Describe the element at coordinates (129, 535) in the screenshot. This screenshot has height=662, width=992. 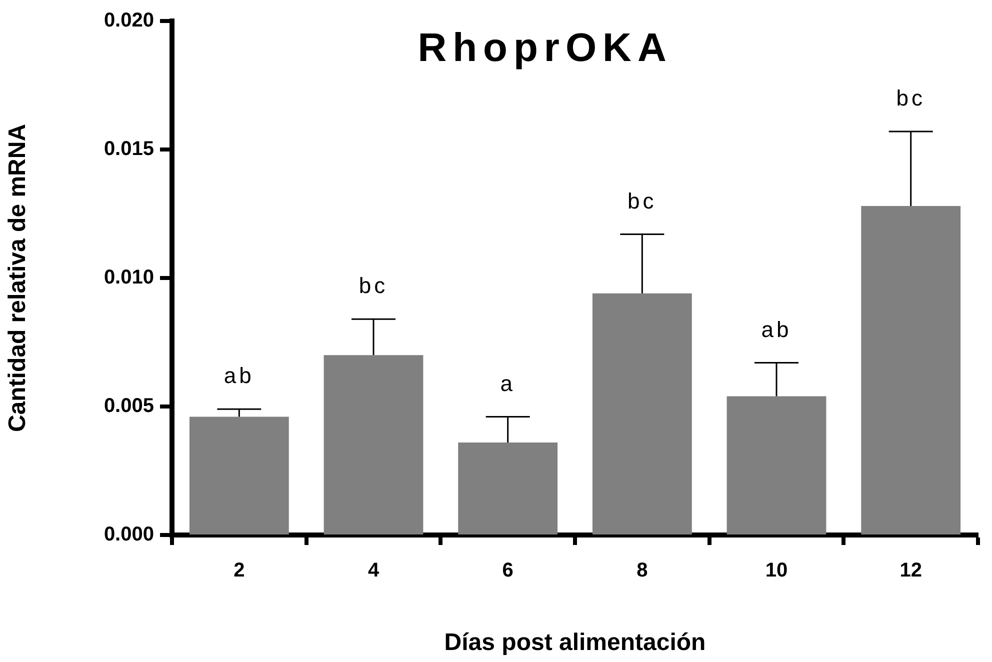
I see `y-tick-label: 0.000` at that location.